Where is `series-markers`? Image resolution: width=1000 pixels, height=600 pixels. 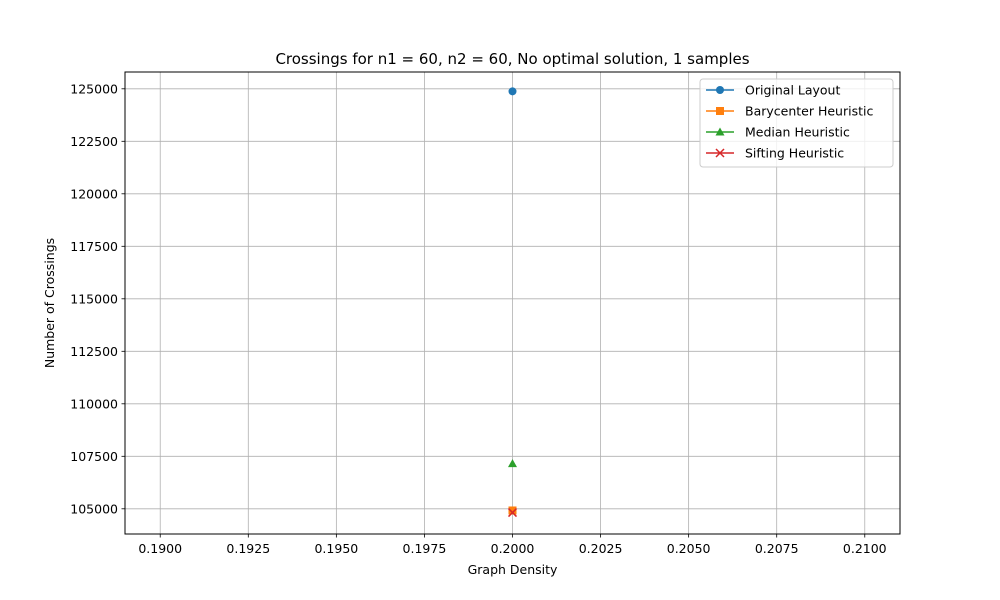
series-markers is located at coordinates (512, 302).